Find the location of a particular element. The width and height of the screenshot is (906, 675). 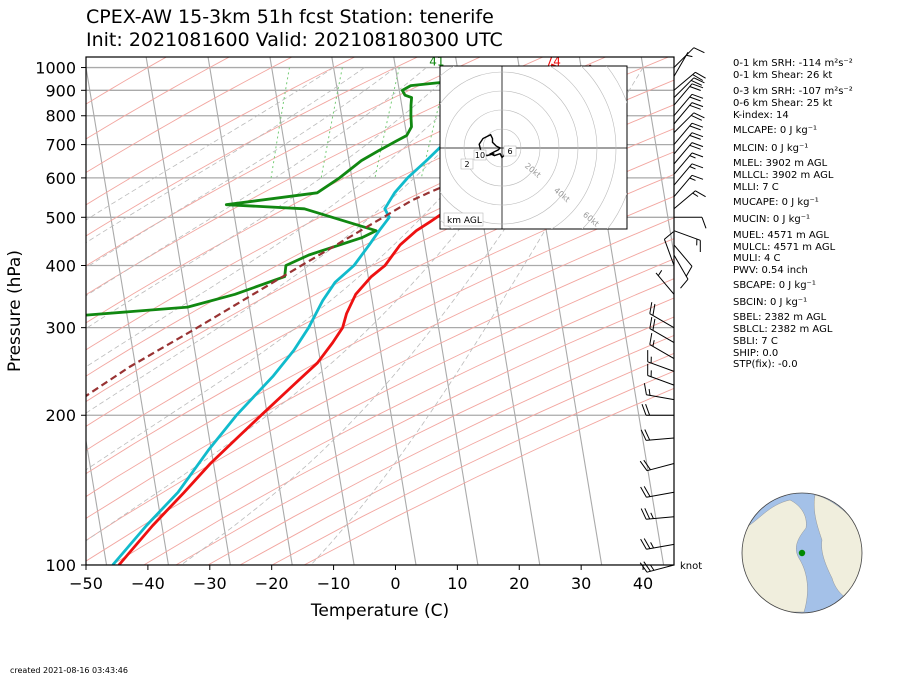

index-line: SBLI: 7 C is located at coordinates (755, 341).